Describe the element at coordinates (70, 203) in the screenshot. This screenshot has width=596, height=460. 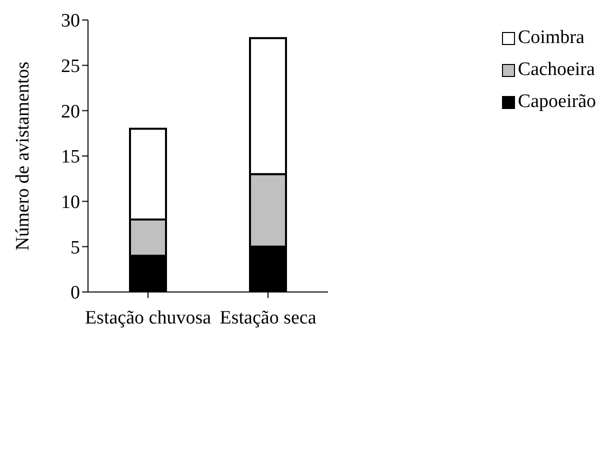
I see `y-tick-label: 10` at that location.